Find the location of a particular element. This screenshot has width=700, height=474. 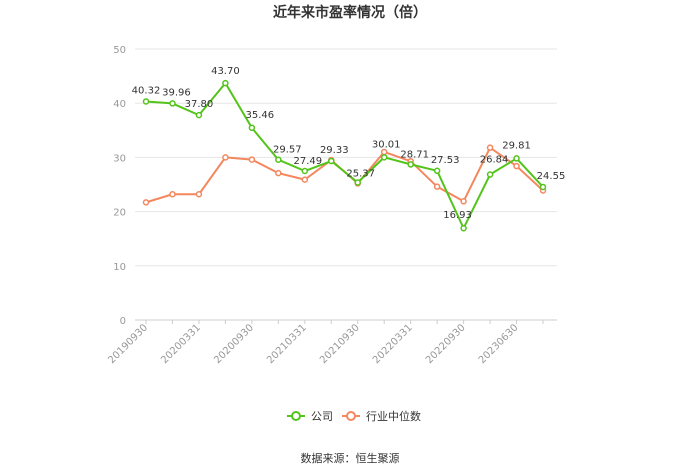

data-label: 24.55 is located at coordinates (551, 176).